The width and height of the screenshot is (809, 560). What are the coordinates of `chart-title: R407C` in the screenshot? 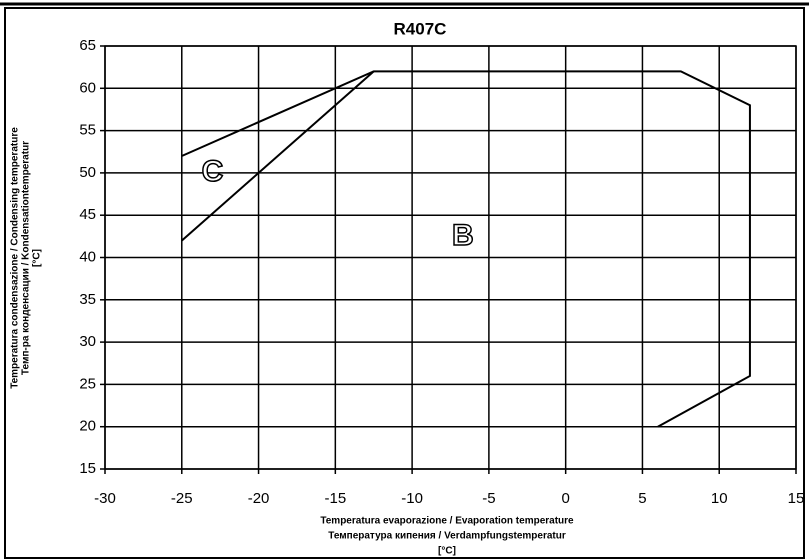 It's located at (420, 28).